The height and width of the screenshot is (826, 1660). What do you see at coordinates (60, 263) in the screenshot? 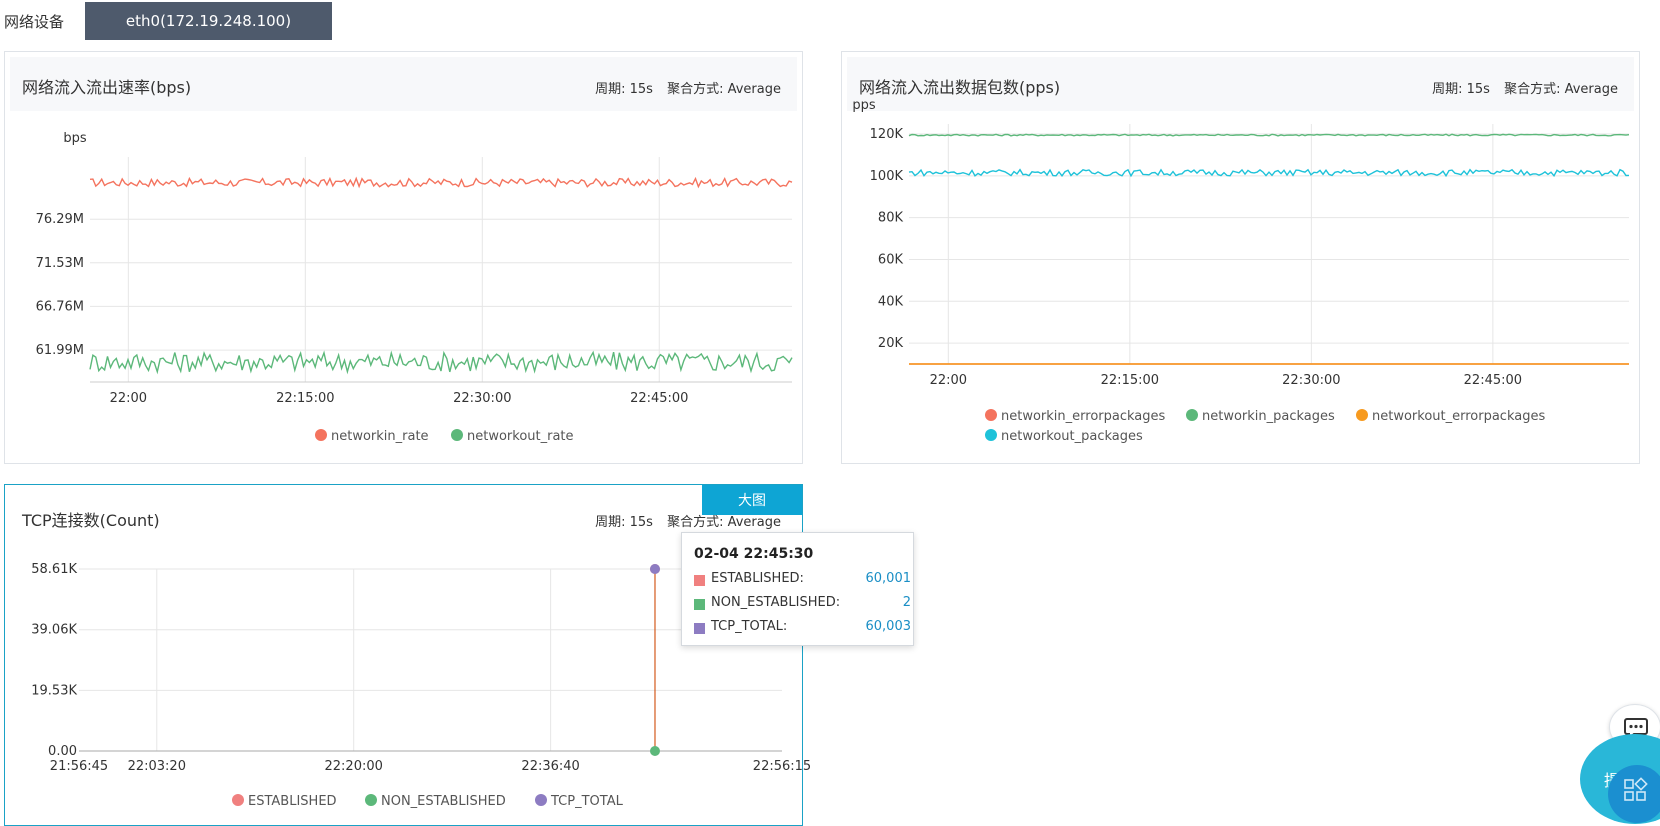
I see `y-tick-label: 71.53M` at bounding box center [60, 263].